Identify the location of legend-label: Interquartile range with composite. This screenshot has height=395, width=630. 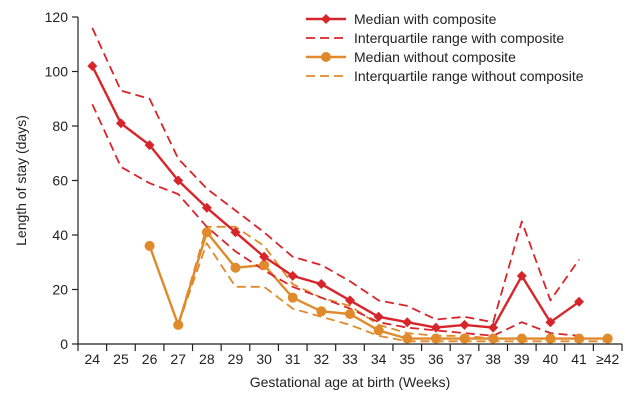
(459, 38).